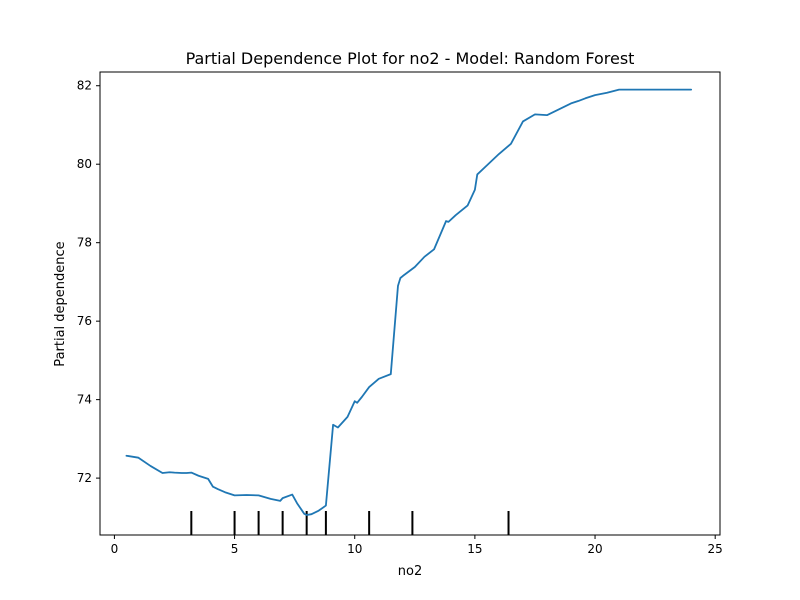 This screenshot has height=600, width=800. What do you see at coordinates (84, 321) in the screenshot?
I see `y-tick-label-76: 76` at bounding box center [84, 321].